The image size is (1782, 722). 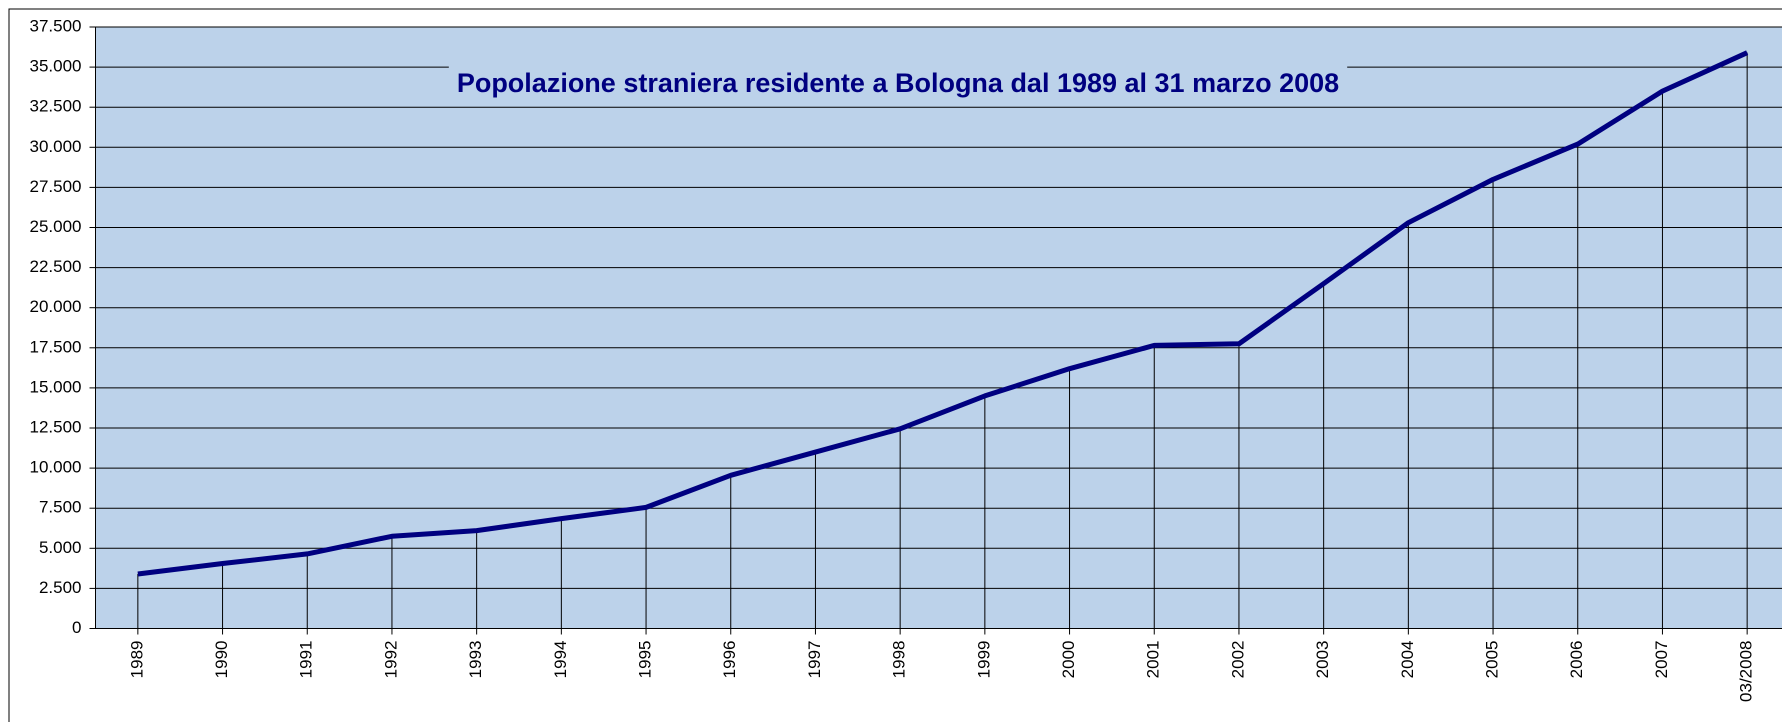 What do you see at coordinates (60, 587) in the screenshot?
I see `y-tick-label: 2.500` at bounding box center [60, 587].